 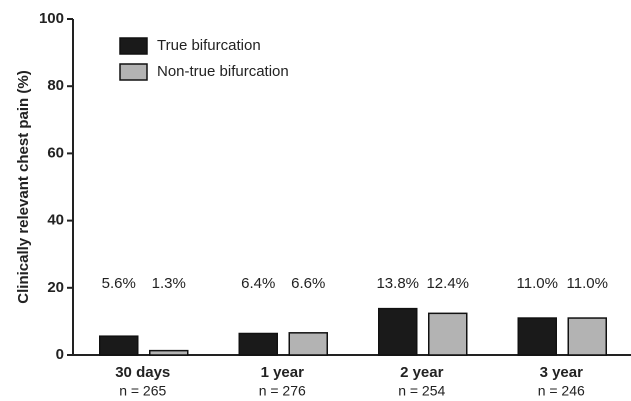 What do you see at coordinates (258, 283) in the screenshot?
I see `value-label: 6.4%` at bounding box center [258, 283].